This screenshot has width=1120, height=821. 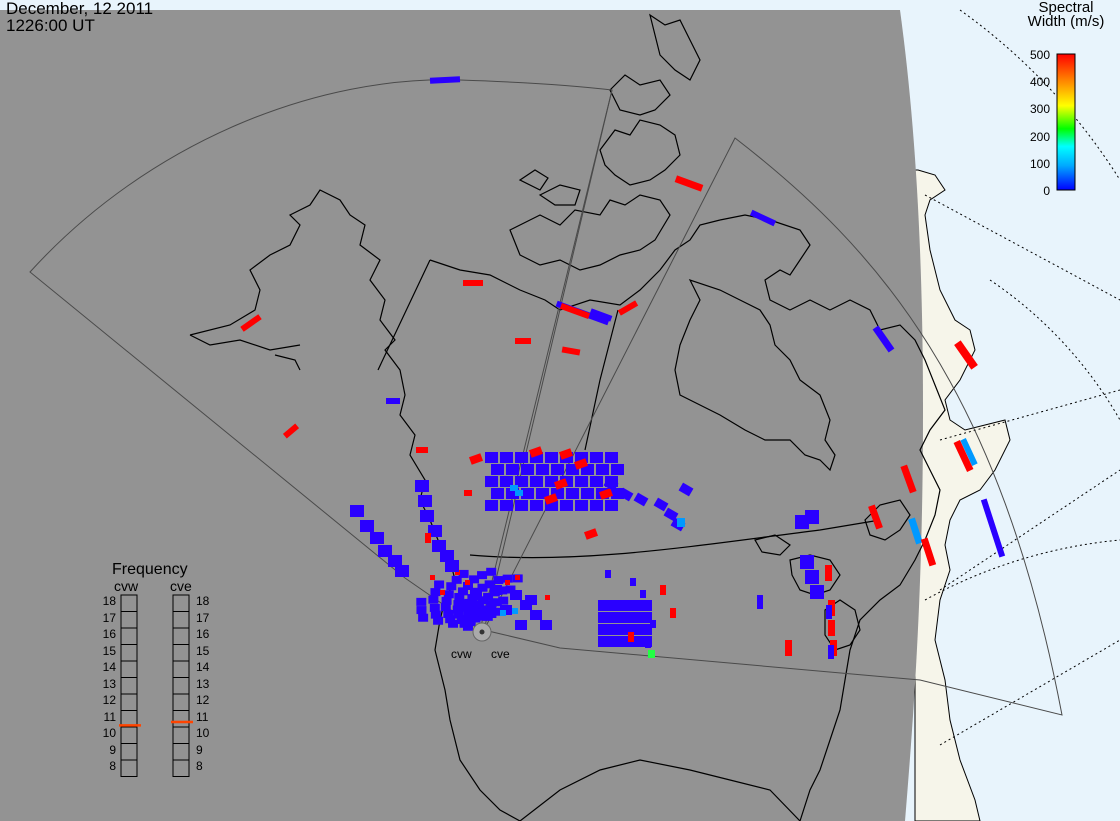 I want to click on colorbar-tick-label: 300, so click(x=1039, y=109).